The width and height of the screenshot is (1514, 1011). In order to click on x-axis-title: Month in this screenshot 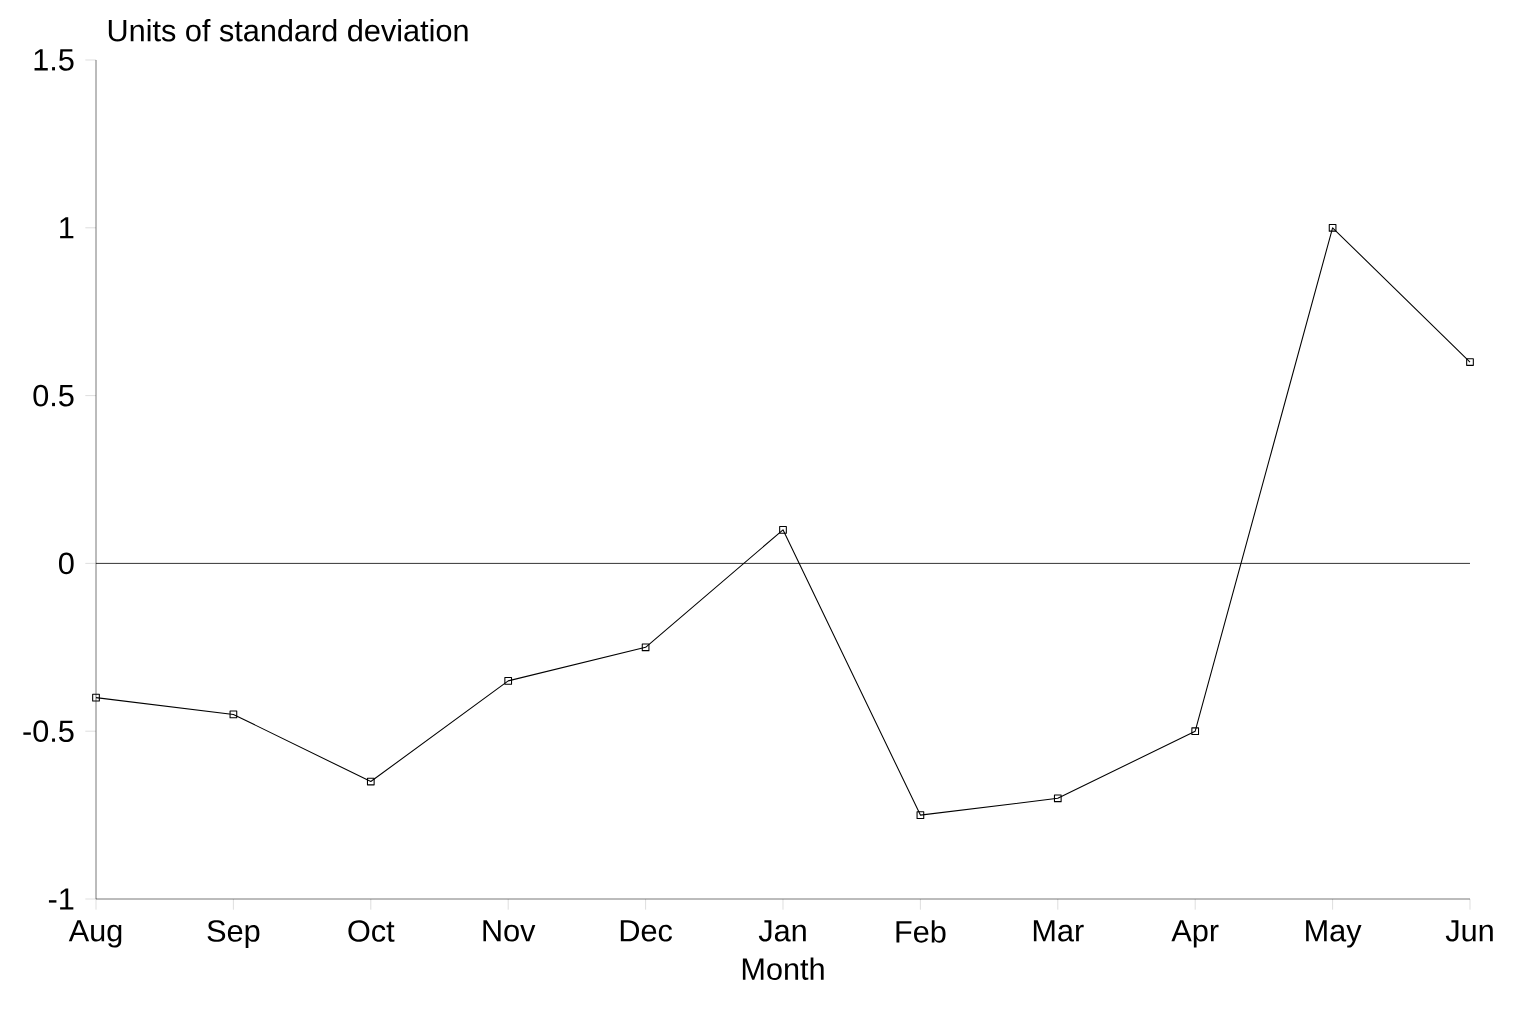, I will do `click(783, 968)`.